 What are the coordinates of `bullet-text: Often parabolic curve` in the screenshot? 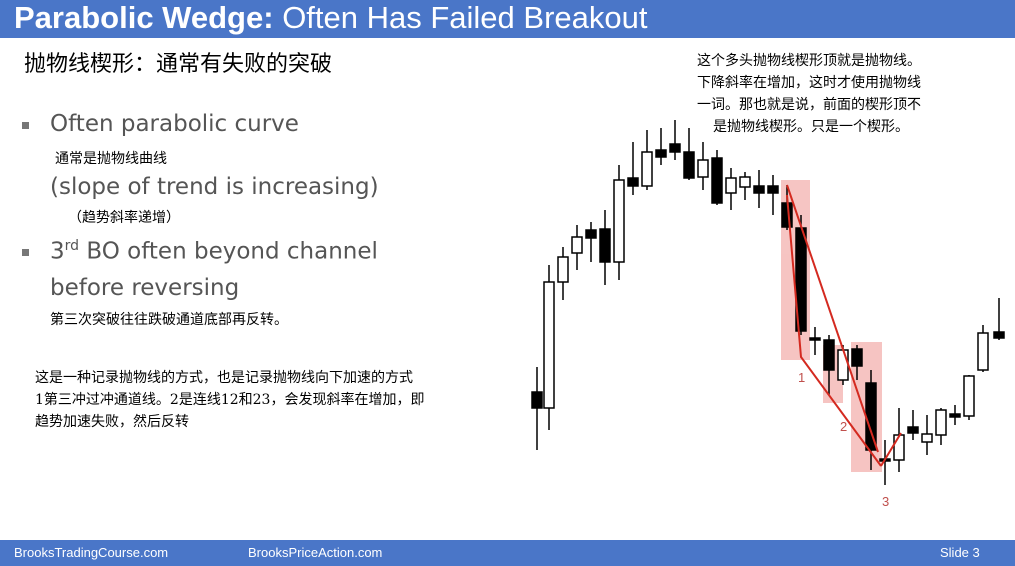 It's located at (174, 124).